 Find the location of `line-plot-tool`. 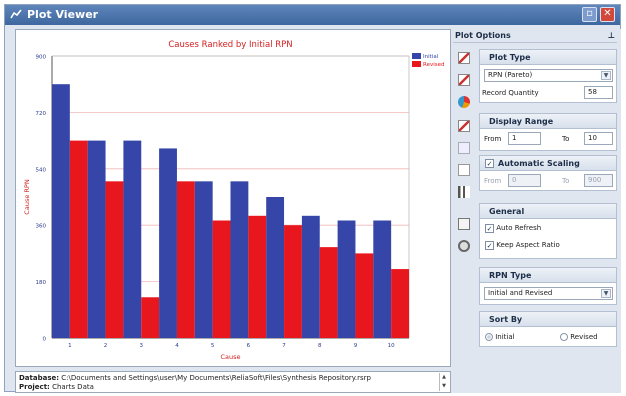

line-plot-tool is located at coordinates (464, 58).